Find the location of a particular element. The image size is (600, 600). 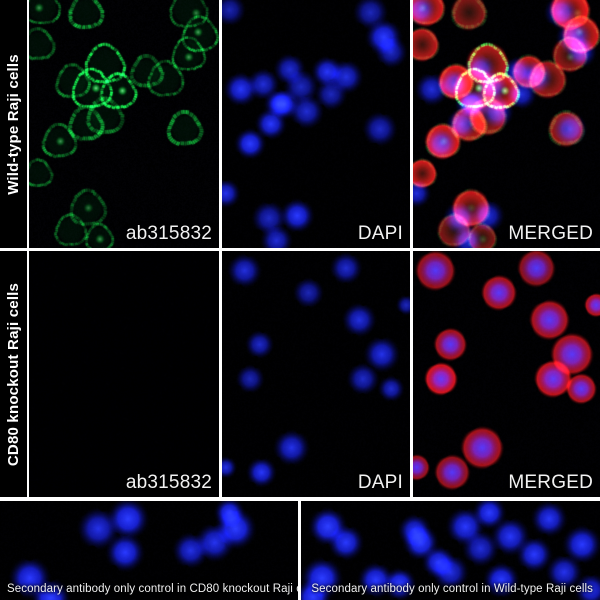

separator-vertical-controls is located at coordinates (299, 550).